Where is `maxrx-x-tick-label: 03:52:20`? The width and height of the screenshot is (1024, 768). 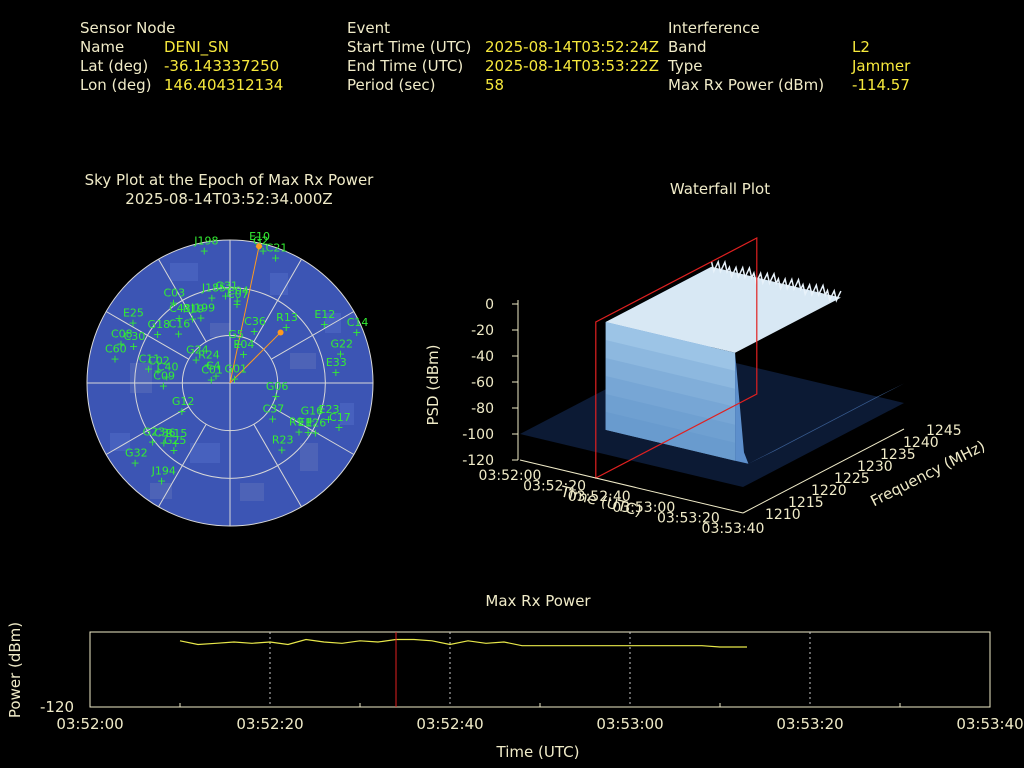
maxrx-x-tick-label: 03:52:20 is located at coordinates (269, 724).